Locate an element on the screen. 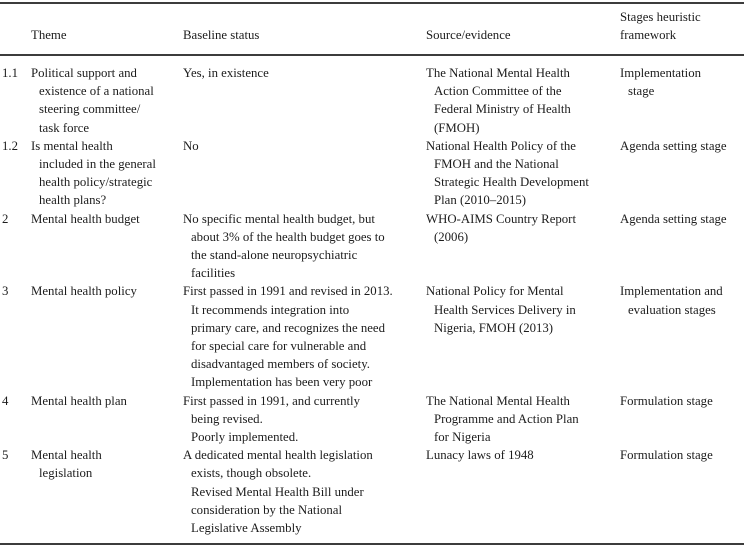 This screenshot has height=548, width=744. cell-theme: Mental health policy is located at coordinates (84, 291).